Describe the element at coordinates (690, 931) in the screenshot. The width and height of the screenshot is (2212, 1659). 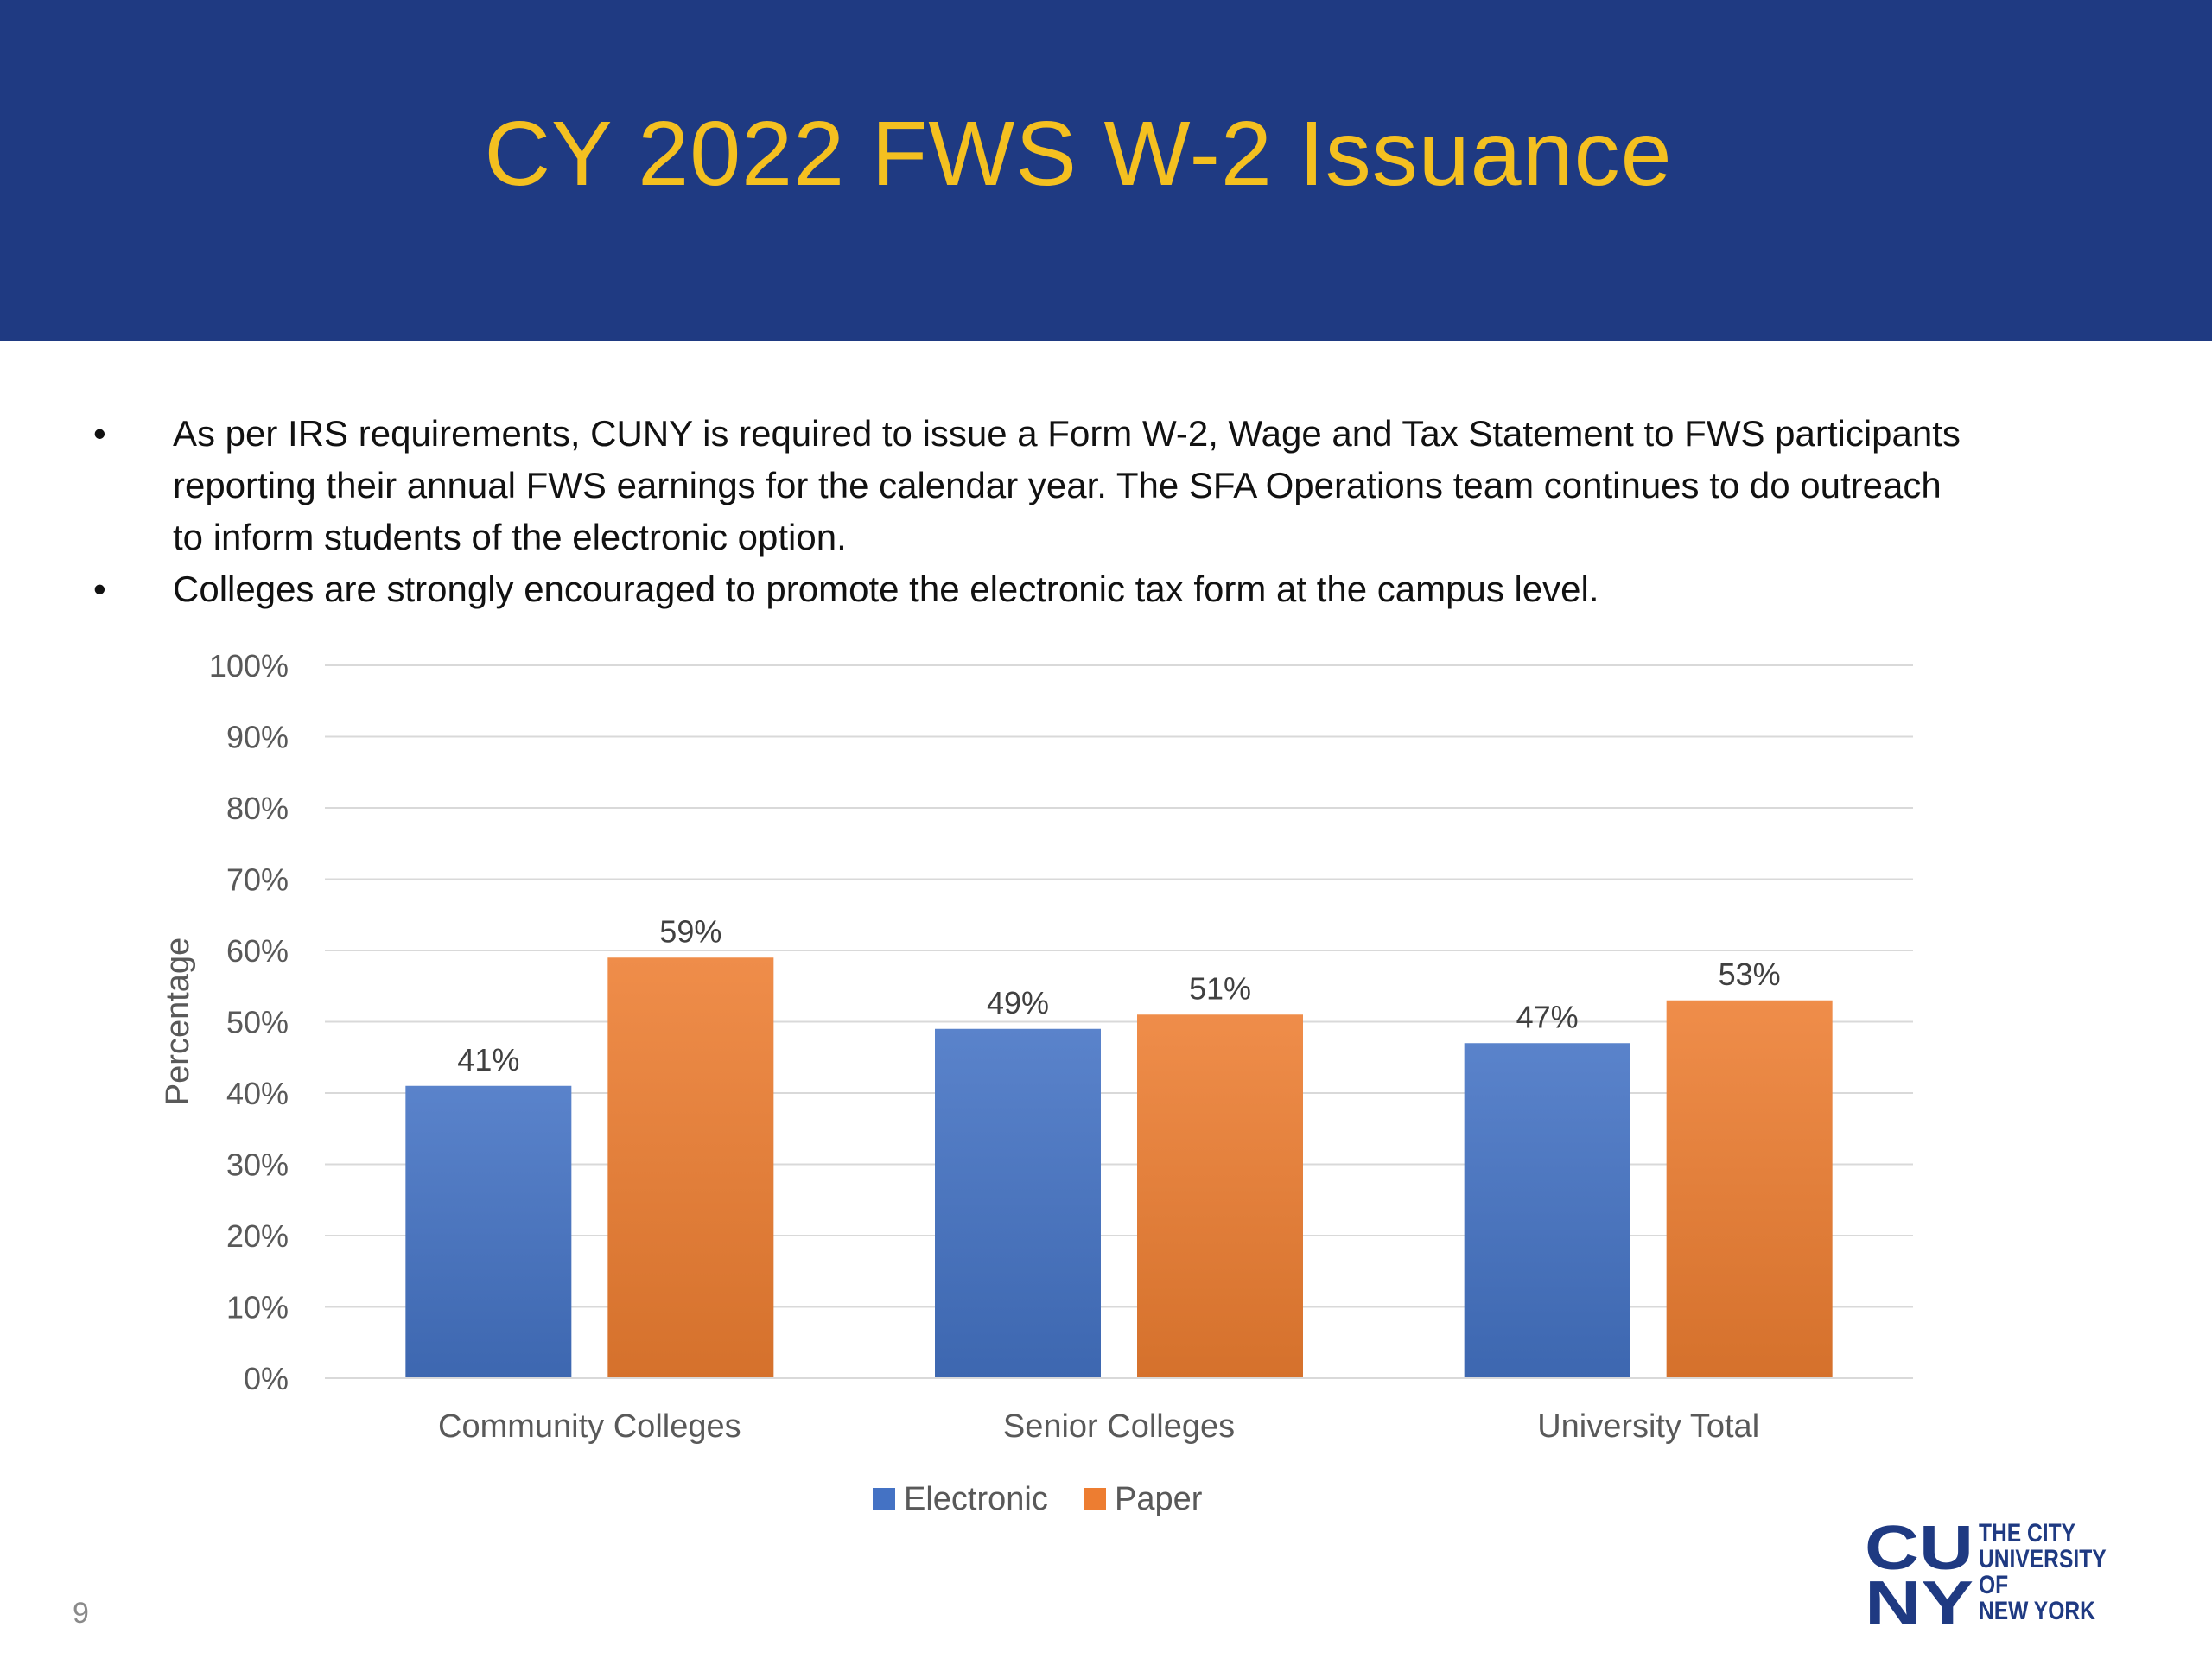
I see `data-label: 59%` at that location.